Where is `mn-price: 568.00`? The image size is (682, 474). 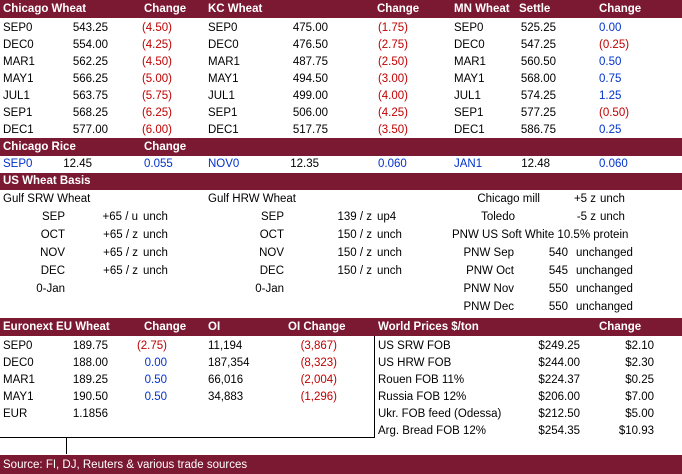 mn-price: 568.00 is located at coordinates (538, 79).